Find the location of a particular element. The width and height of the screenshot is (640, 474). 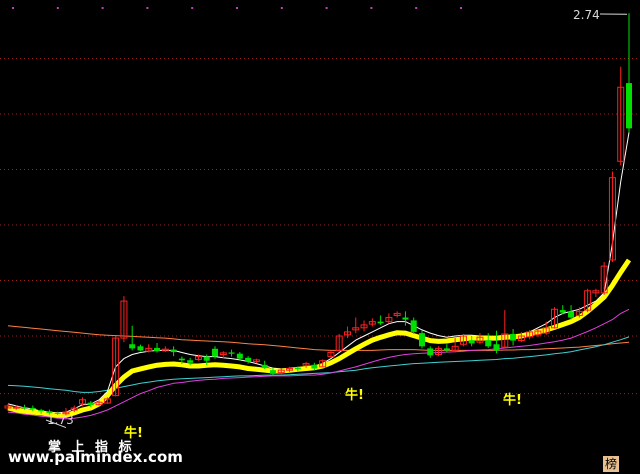

indicator-name: 掌 上 指 标 is located at coordinates (91, 447).